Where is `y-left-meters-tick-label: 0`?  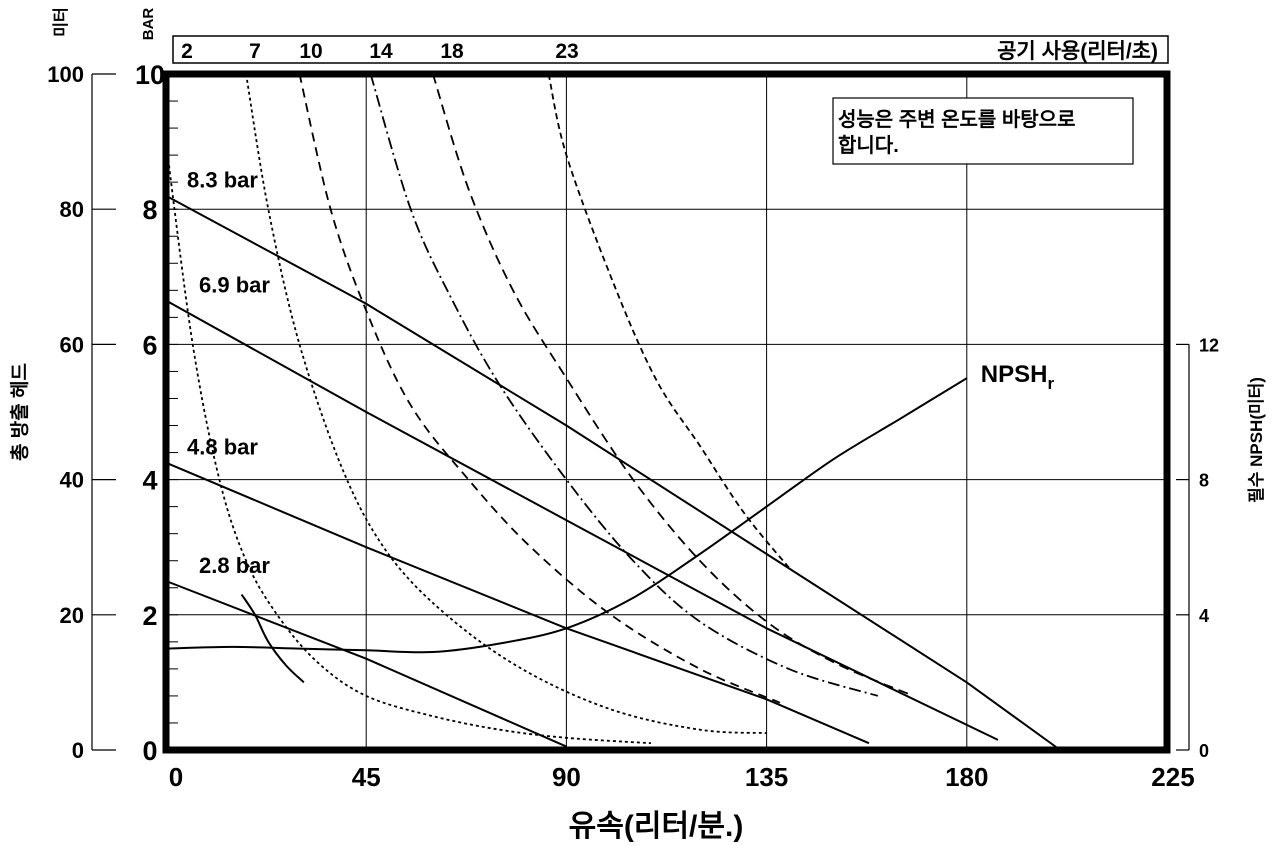 y-left-meters-tick-label: 0 is located at coordinates (78, 750).